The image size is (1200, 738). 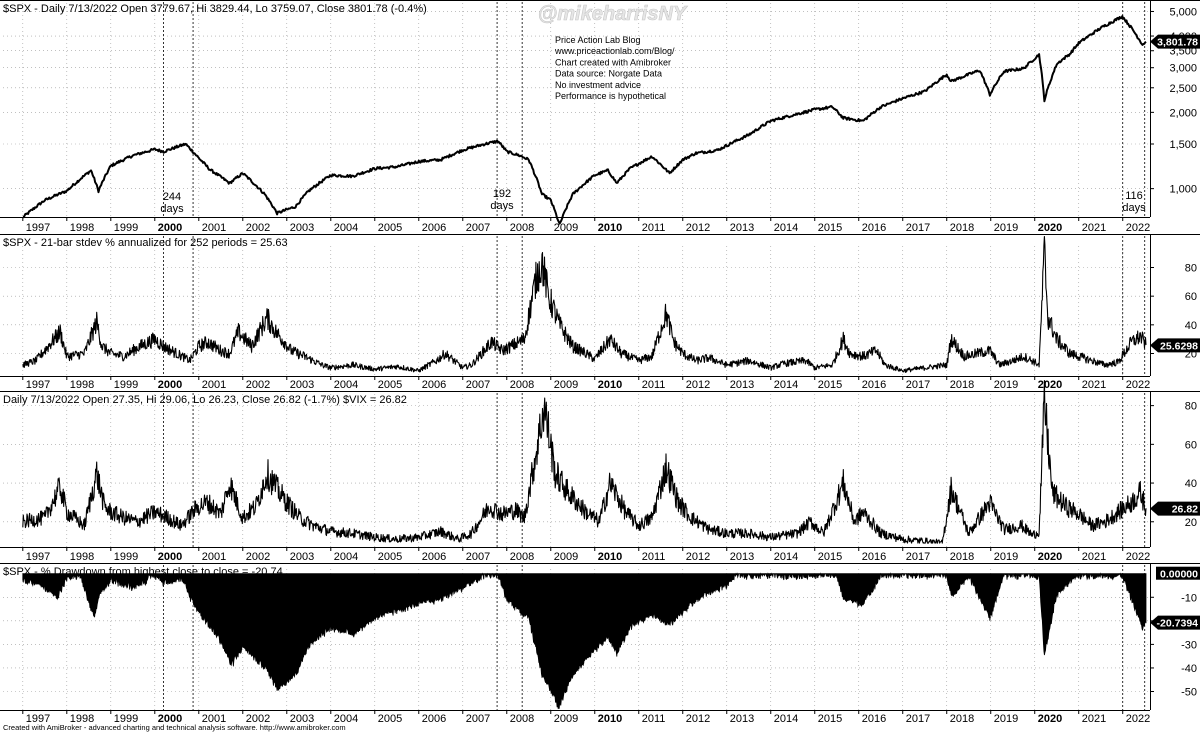 What do you see at coordinates (1178, 624) in the screenshot?
I see `last-value-label: -20.7394` at bounding box center [1178, 624].